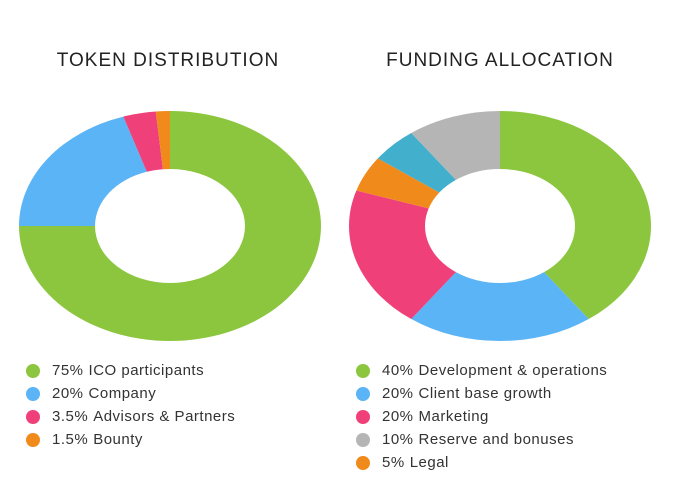 The height and width of the screenshot is (493, 683). What do you see at coordinates (513, 370) in the screenshot?
I see `legend-label: Development & operations` at bounding box center [513, 370].